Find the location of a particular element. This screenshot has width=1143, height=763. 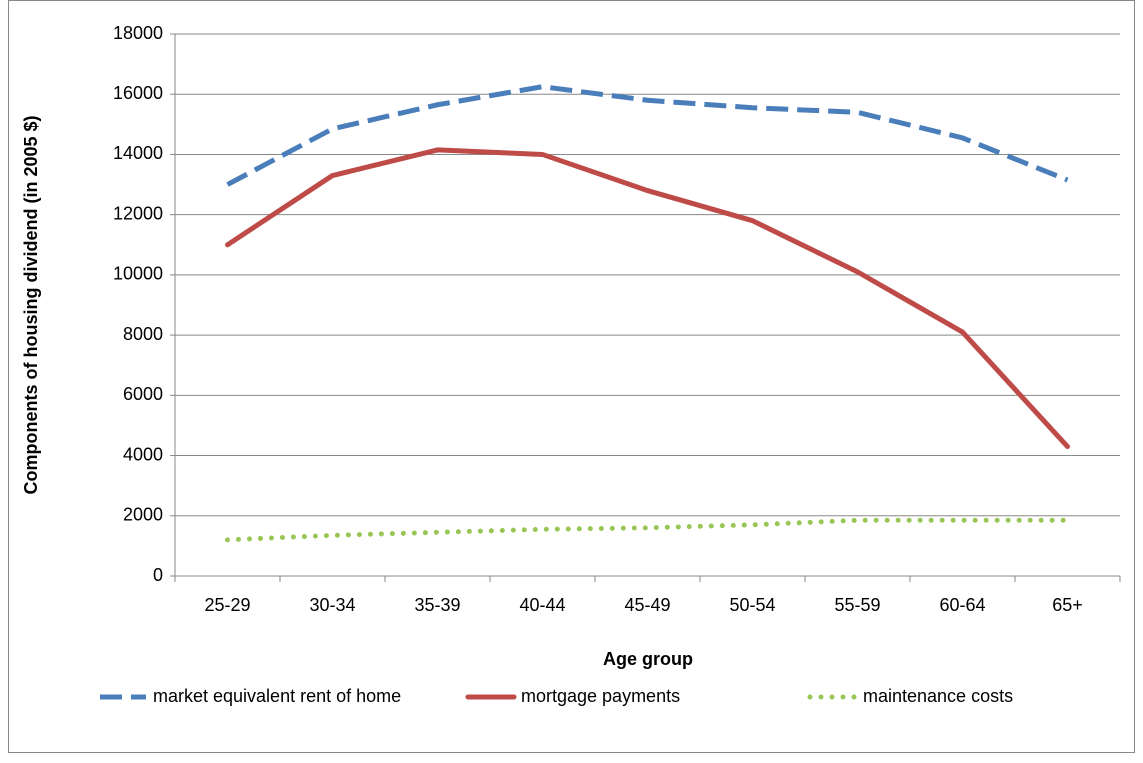

x-tick-label: 60-64 is located at coordinates (962, 605).